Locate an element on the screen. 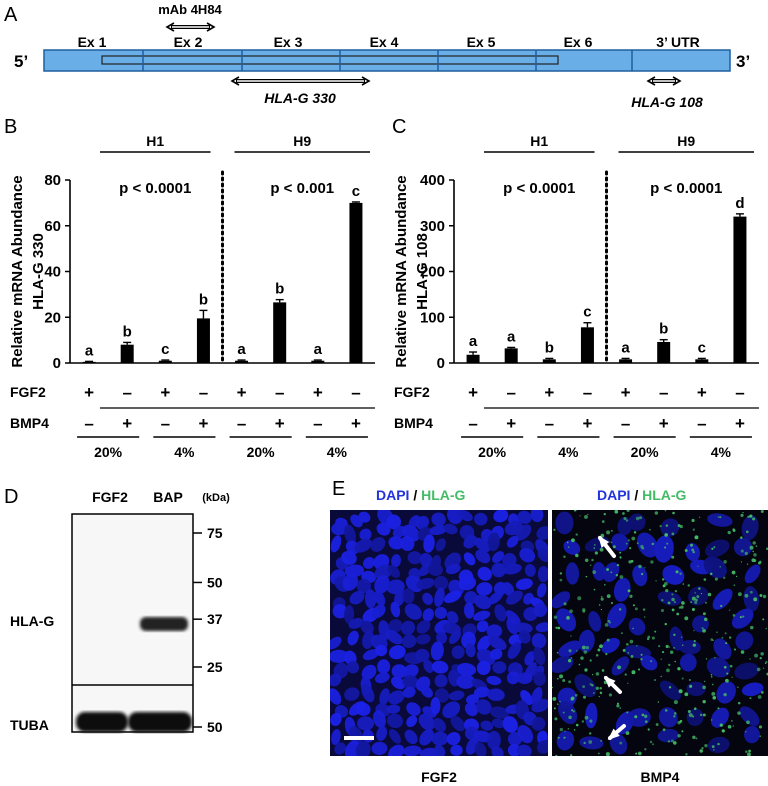  three-prime-label: 3’ is located at coordinates (743, 61).